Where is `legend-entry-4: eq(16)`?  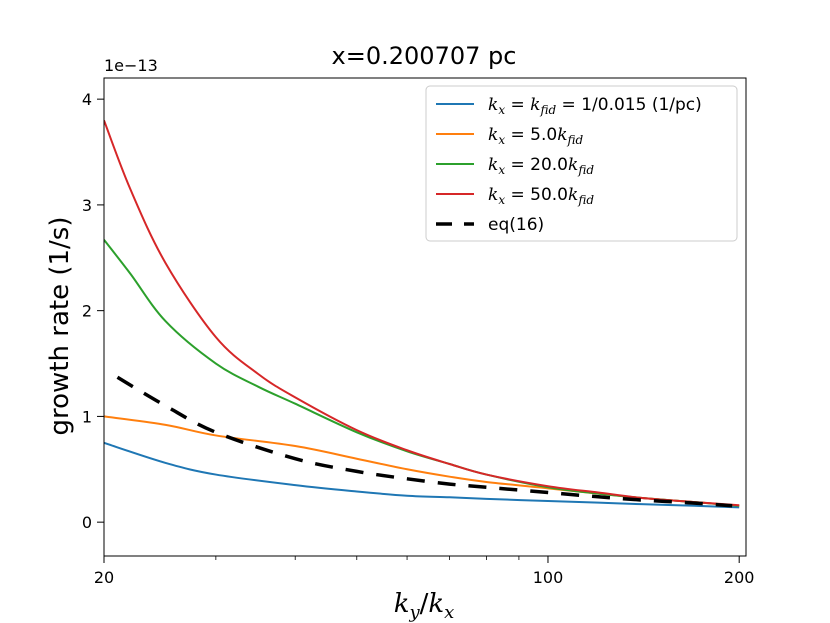 legend-entry-4: eq(16) is located at coordinates (516, 225).